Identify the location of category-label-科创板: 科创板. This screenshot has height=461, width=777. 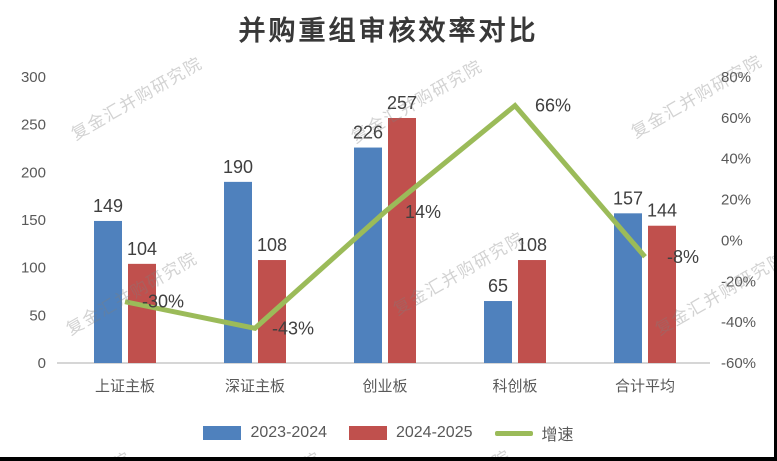
(514, 386).